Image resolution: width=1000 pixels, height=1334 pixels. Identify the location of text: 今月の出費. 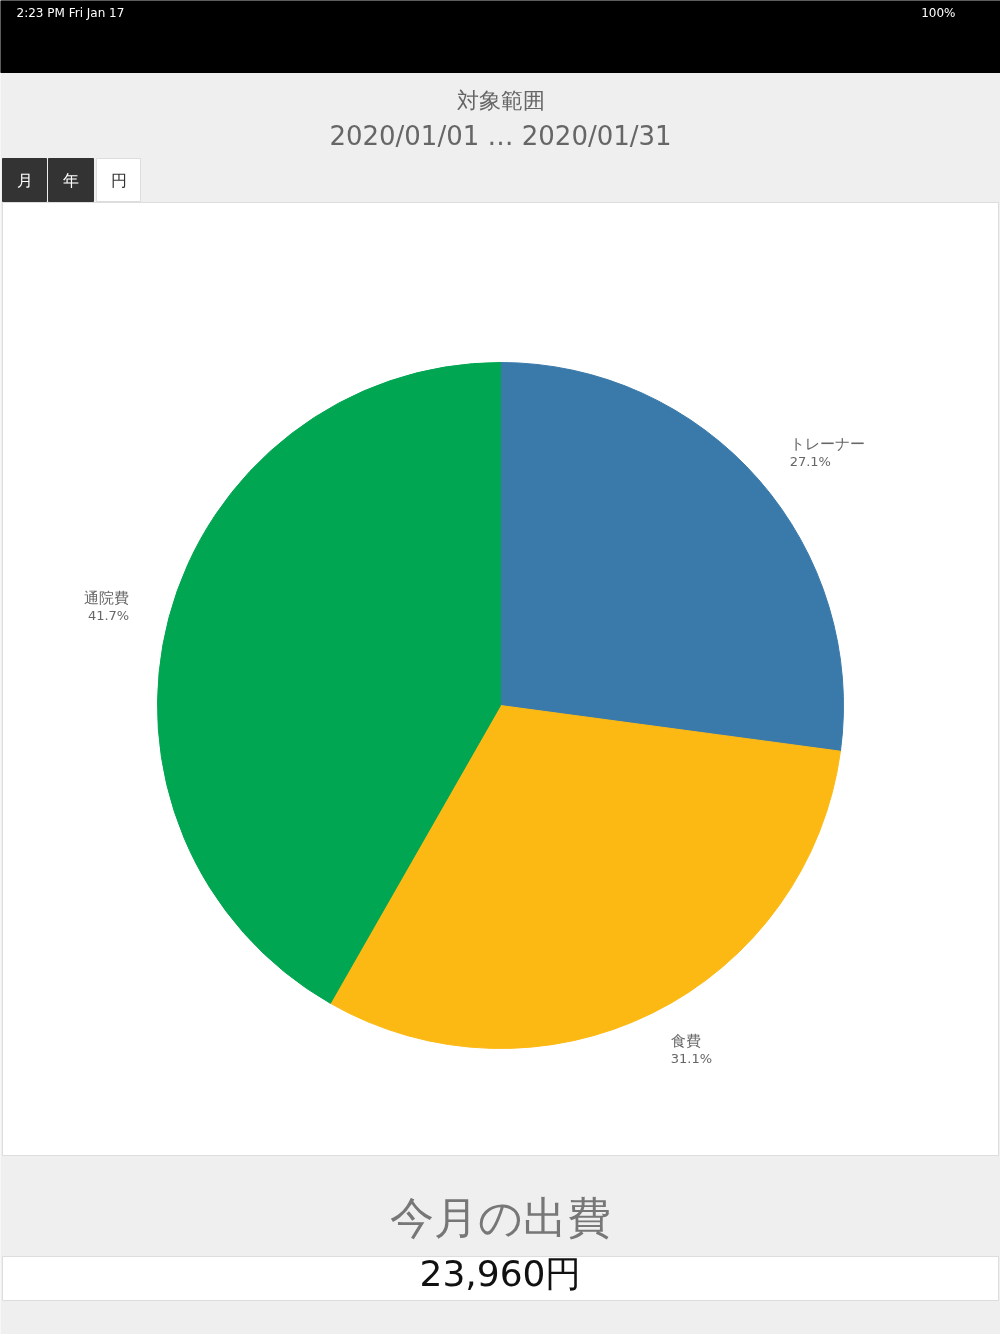
(500, 1217).